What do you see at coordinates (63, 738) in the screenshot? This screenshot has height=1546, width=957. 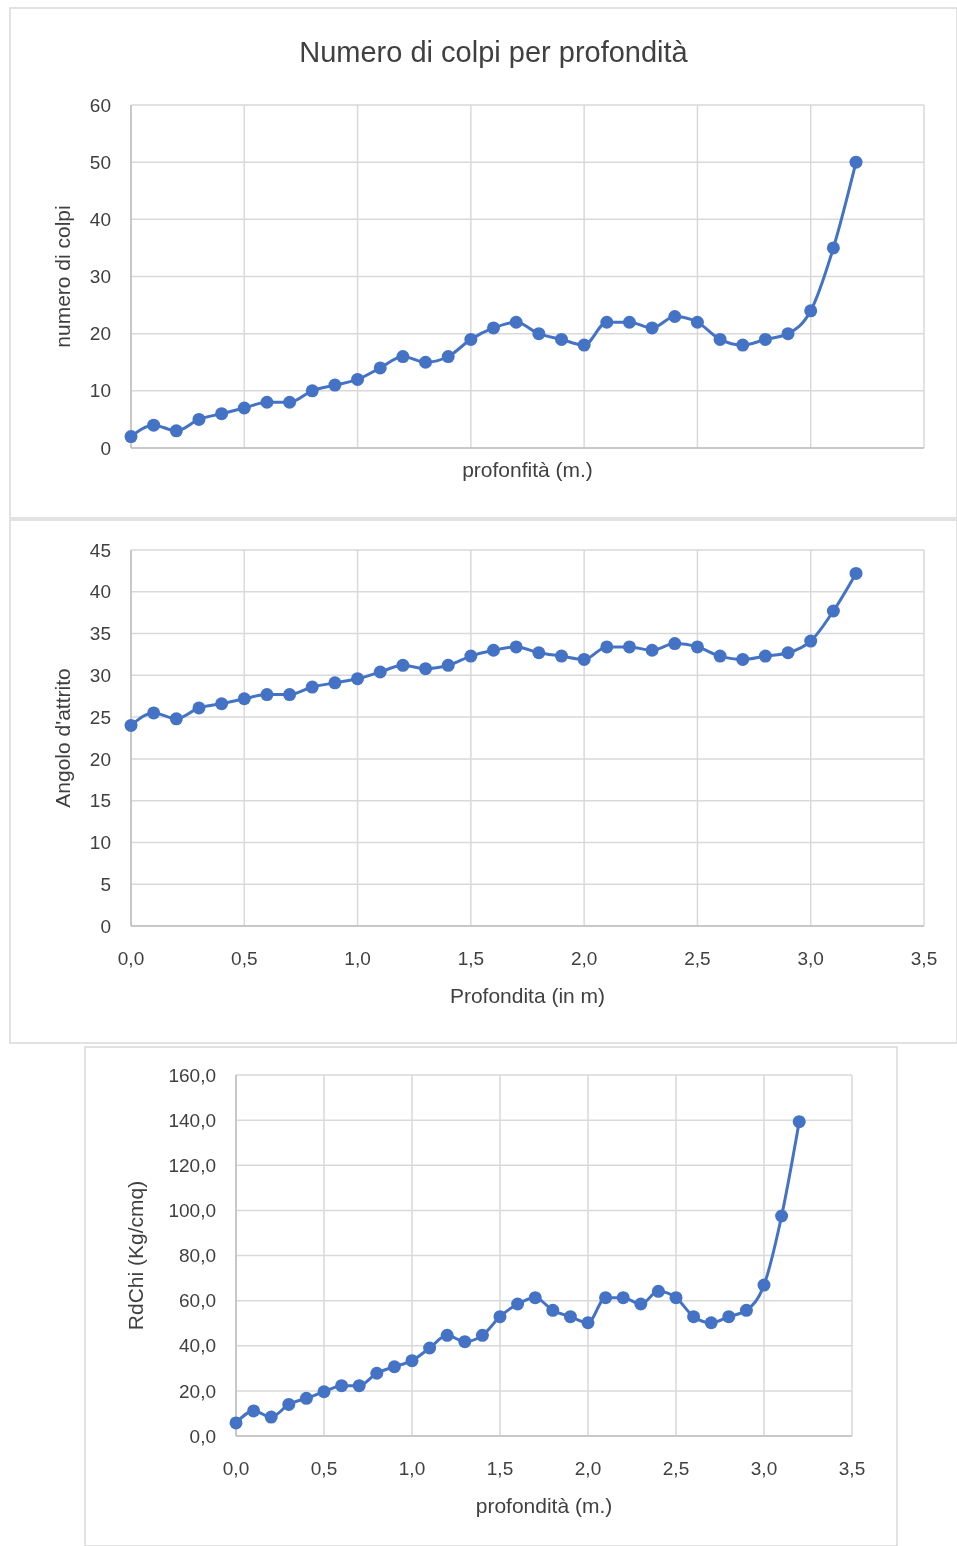 I see `y-axis-title: Angolo d'attrito` at bounding box center [63, 738].